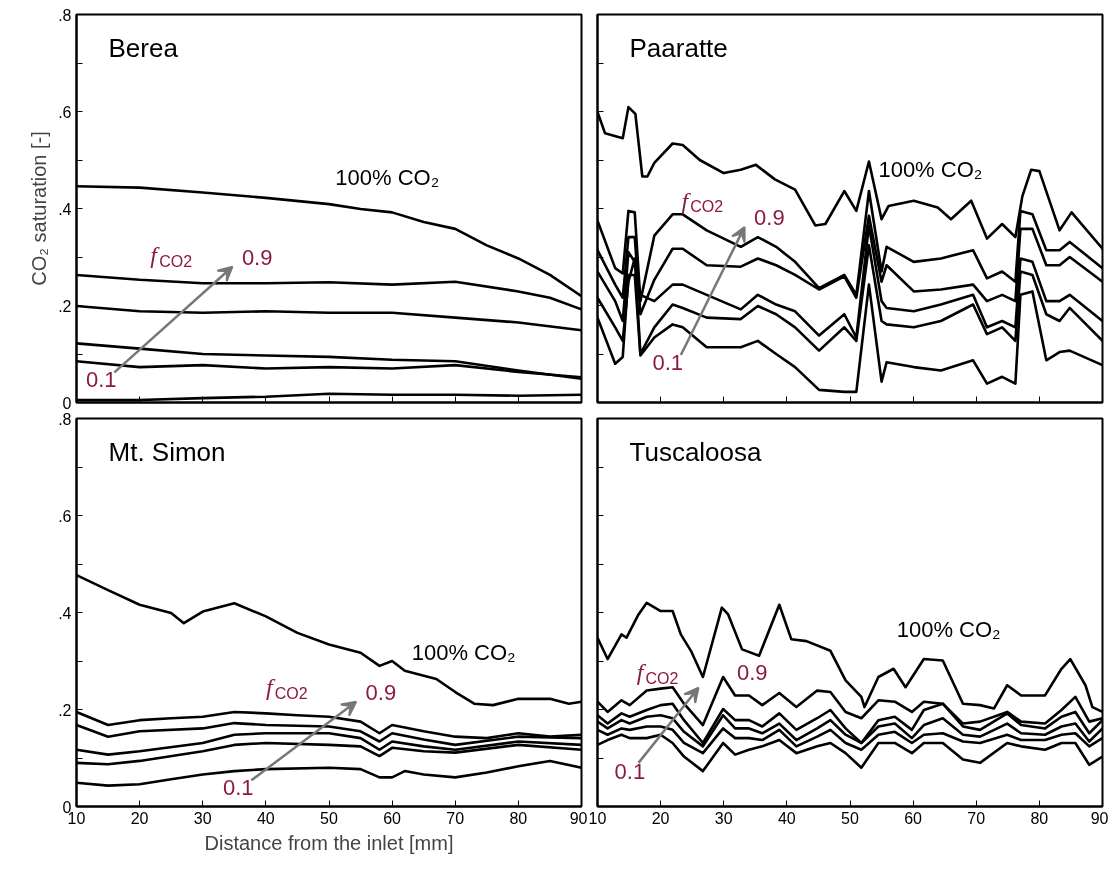 The width and height of the screenshot is (1113, 887). What do you see at coordinates (696, 451) in the screenshot?
I see `text: Tuscaloosa` at bounding box center [696, 451].